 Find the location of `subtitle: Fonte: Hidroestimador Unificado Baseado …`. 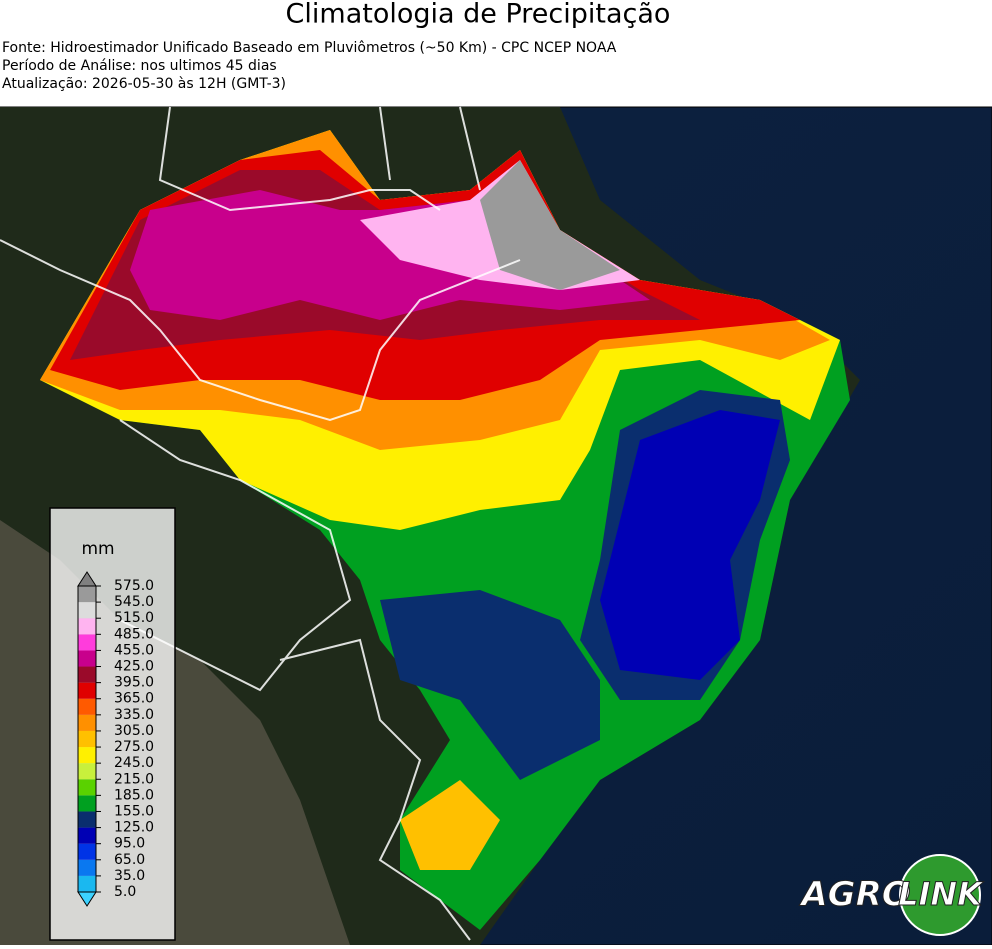

subtitle: Fonte: Hidroestimador Unificado Baseado … is located at coordinates (309, 48).